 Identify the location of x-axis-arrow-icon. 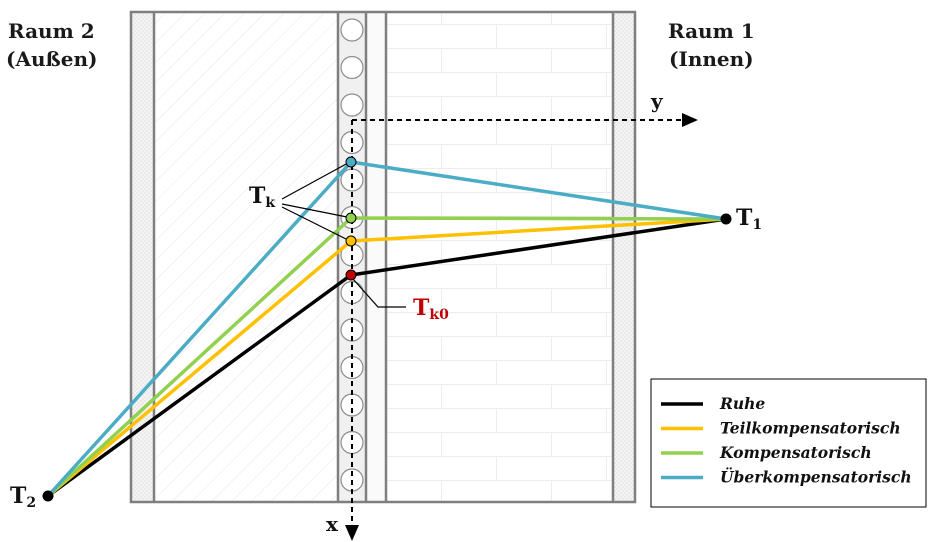
(352, 533).